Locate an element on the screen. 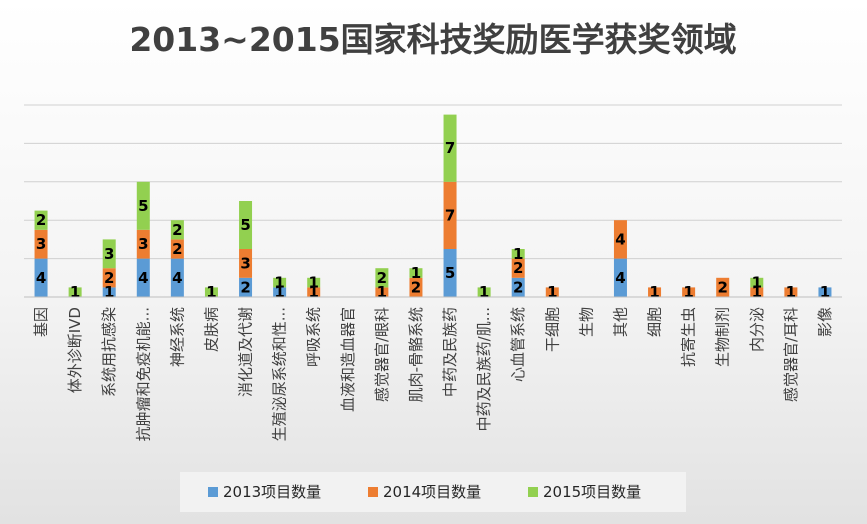 The width and height of the screenshot is (867, 524). x-tick-label: 干细胞 is located at coordinates (552, 329).